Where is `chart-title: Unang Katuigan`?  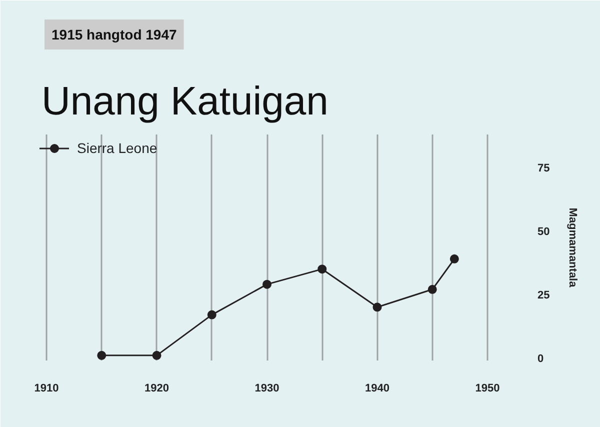
chart-title: Unang Katuigan is located at coordinates (185, 102).